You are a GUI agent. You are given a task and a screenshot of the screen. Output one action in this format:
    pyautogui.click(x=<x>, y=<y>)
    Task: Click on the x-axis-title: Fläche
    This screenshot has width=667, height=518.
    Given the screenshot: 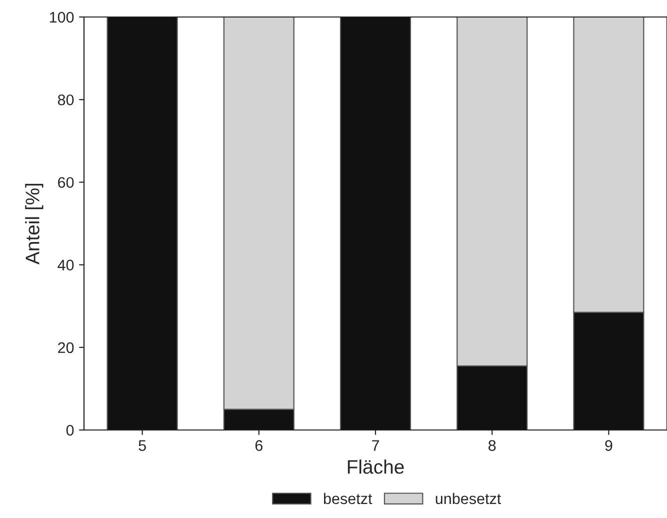 What is the action you would take?
    pyautogui.click(x=376, y=467)
    